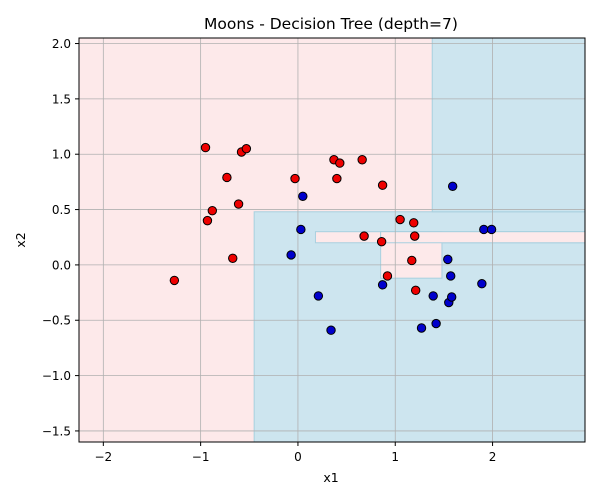  What do you see at coordinates (298, 457) in the screenshot?
I see `x-tick-label: 0` at bounding box center [298, 457].